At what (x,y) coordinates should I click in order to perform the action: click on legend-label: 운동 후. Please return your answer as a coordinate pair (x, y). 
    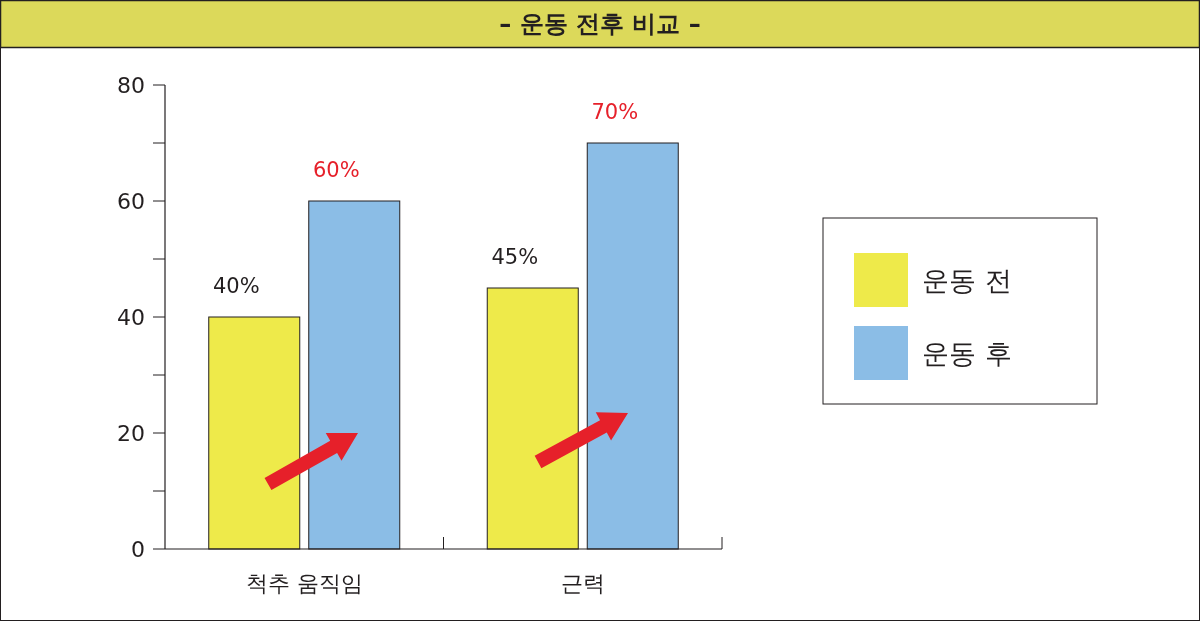
    Looking at the image, I should click on (967, 353).